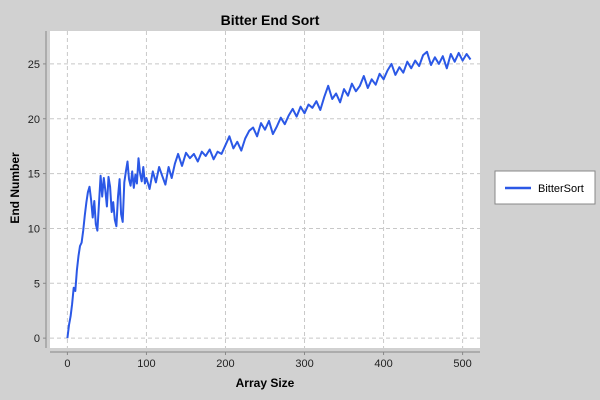  I want to click on y-tick-label: 5, so click(37, 284).